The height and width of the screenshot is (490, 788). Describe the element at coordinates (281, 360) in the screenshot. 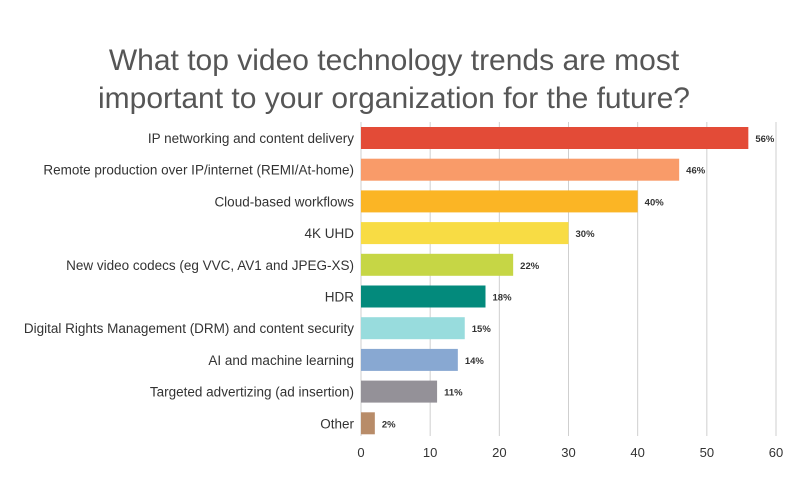

I see `category-label: AI and machine learning` at that location.